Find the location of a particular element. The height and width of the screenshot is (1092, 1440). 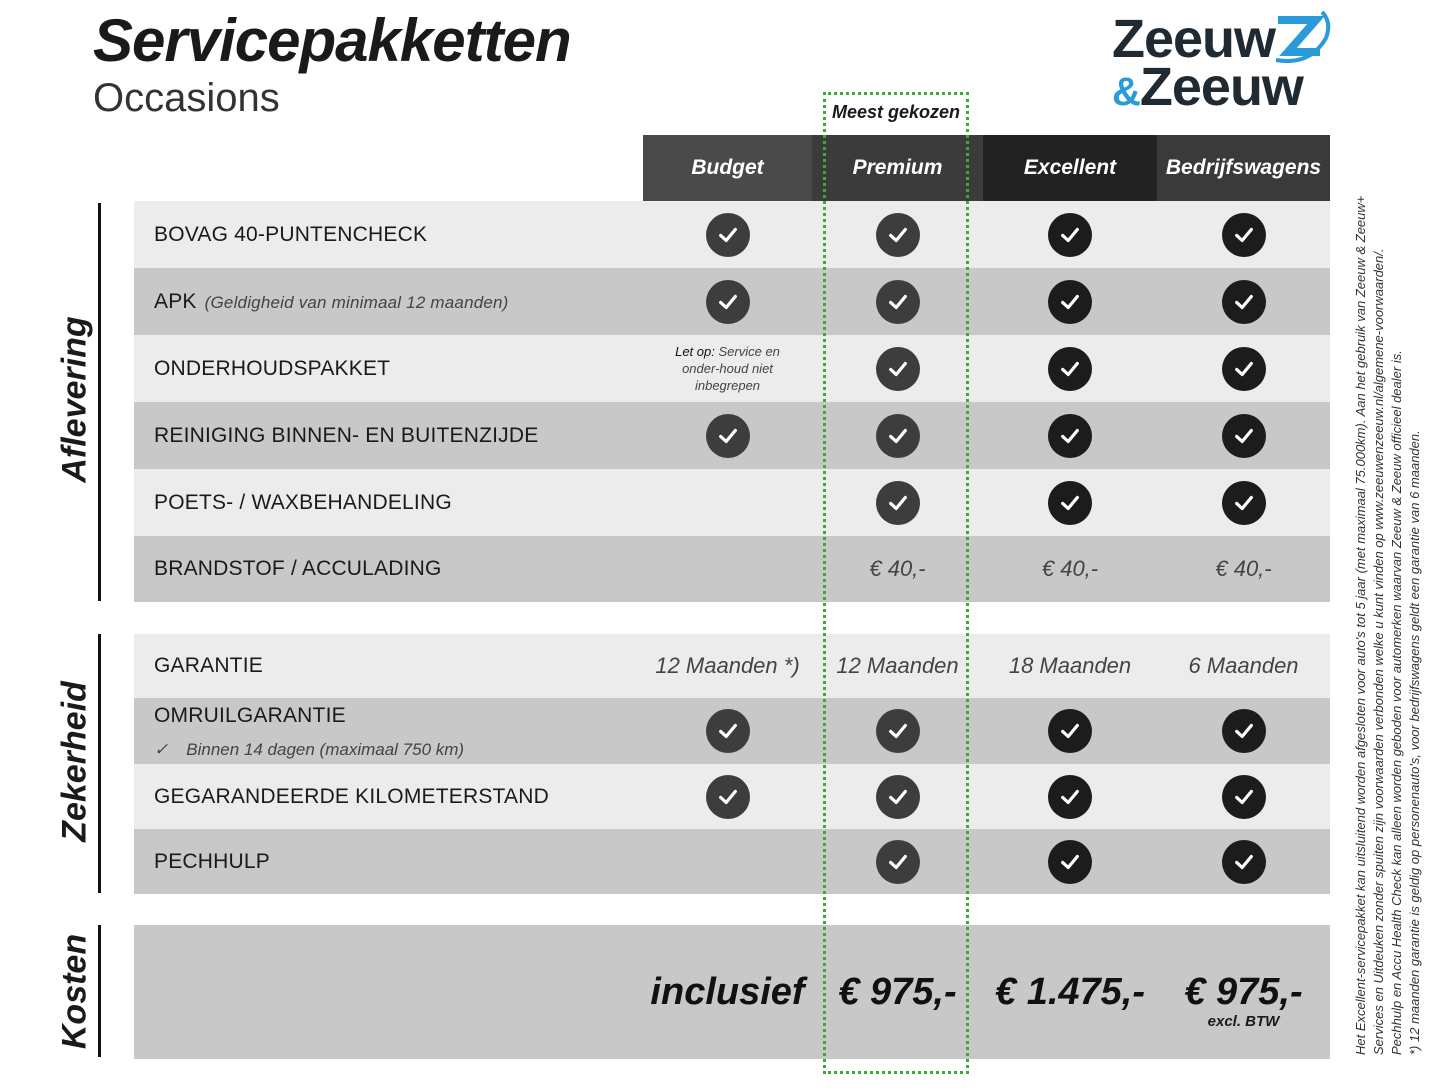

note-bold: Let op: is located at coordinates (695, 351).